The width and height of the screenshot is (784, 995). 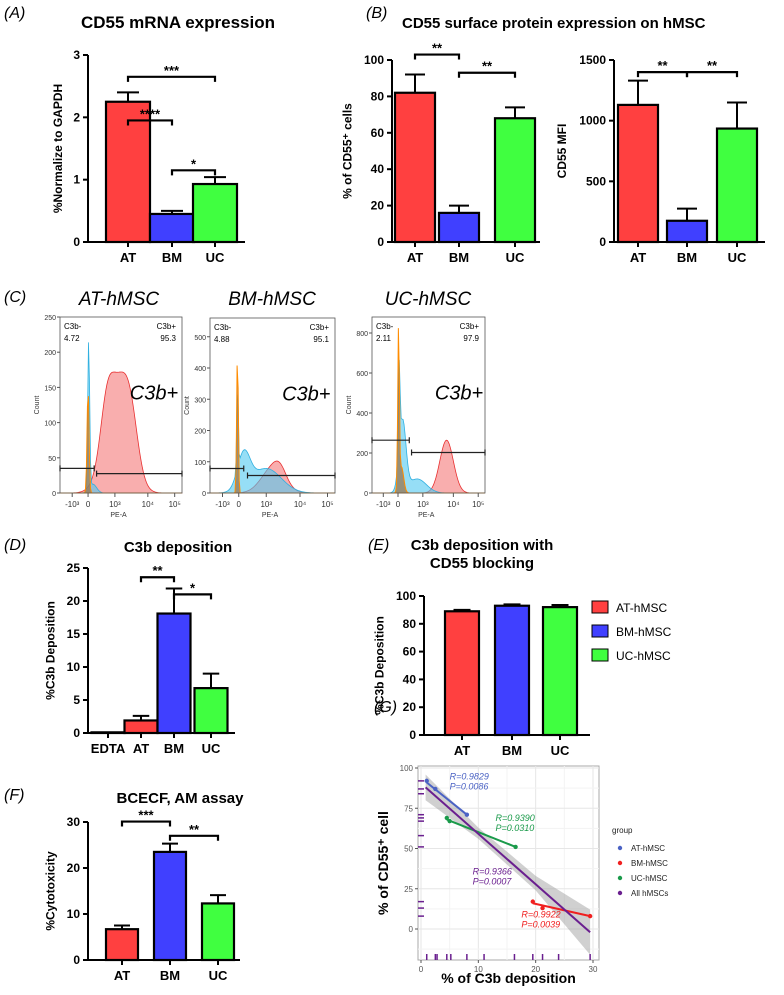 I want to click on bar-UC, so click(x=218, y=932).